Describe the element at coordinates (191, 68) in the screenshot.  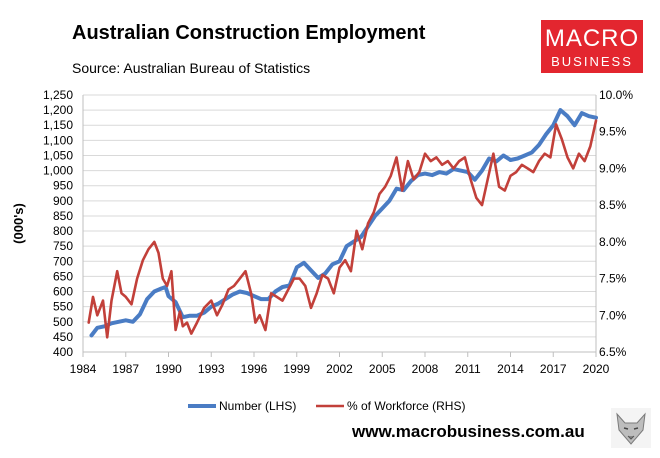
I see `chart-subtitle: Source: Australian Bureau of Statistics` at that location.